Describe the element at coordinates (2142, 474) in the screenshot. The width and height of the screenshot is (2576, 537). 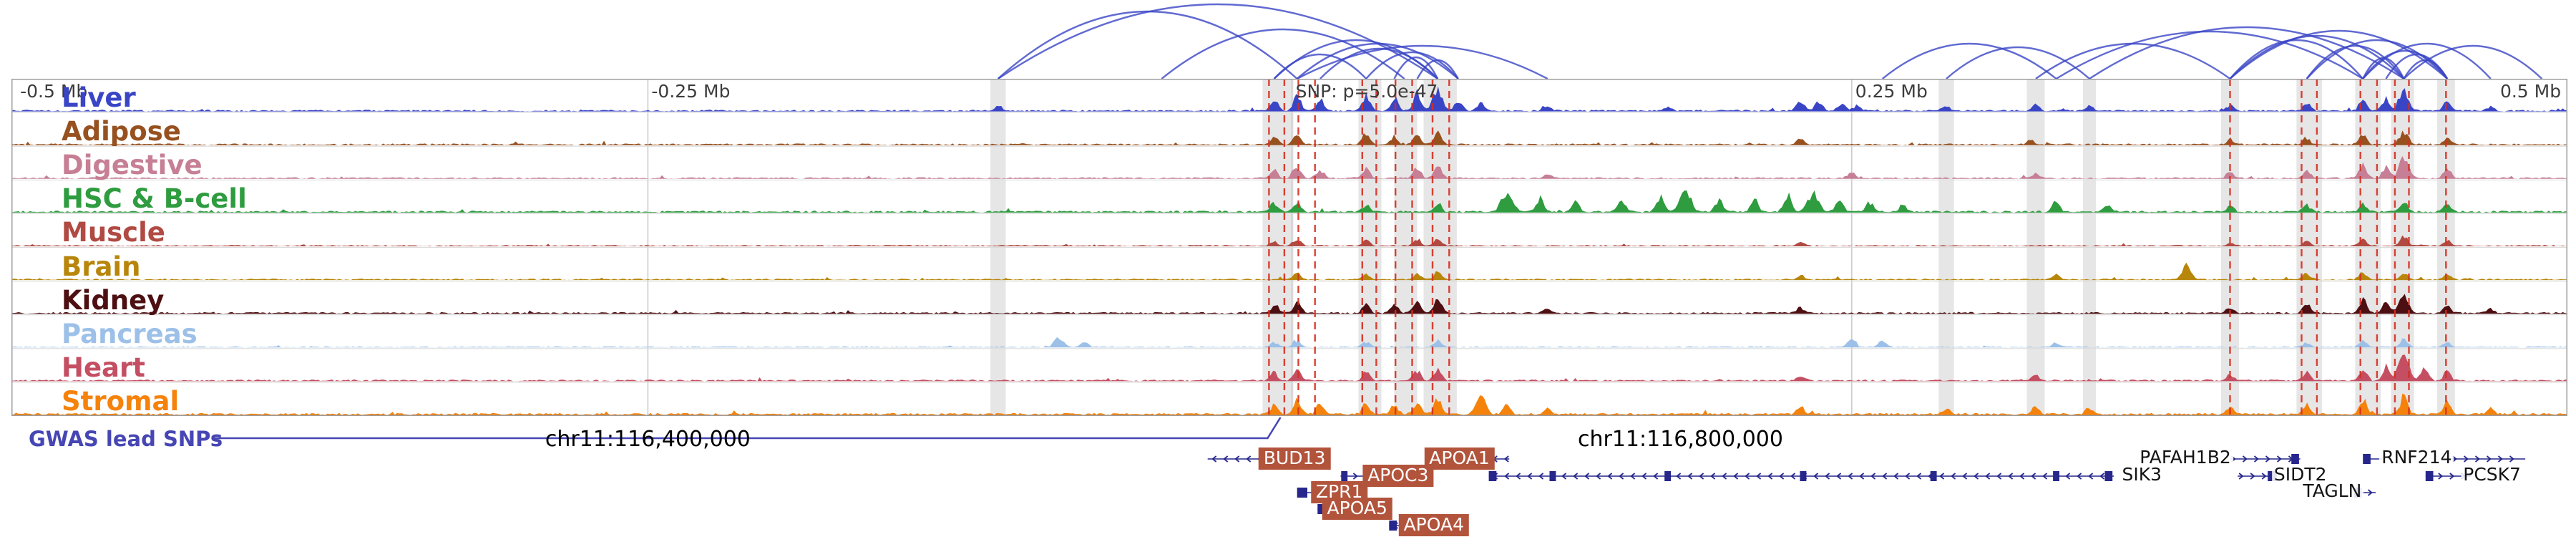
I see `gene-label-sik3: SIK3` at that location.